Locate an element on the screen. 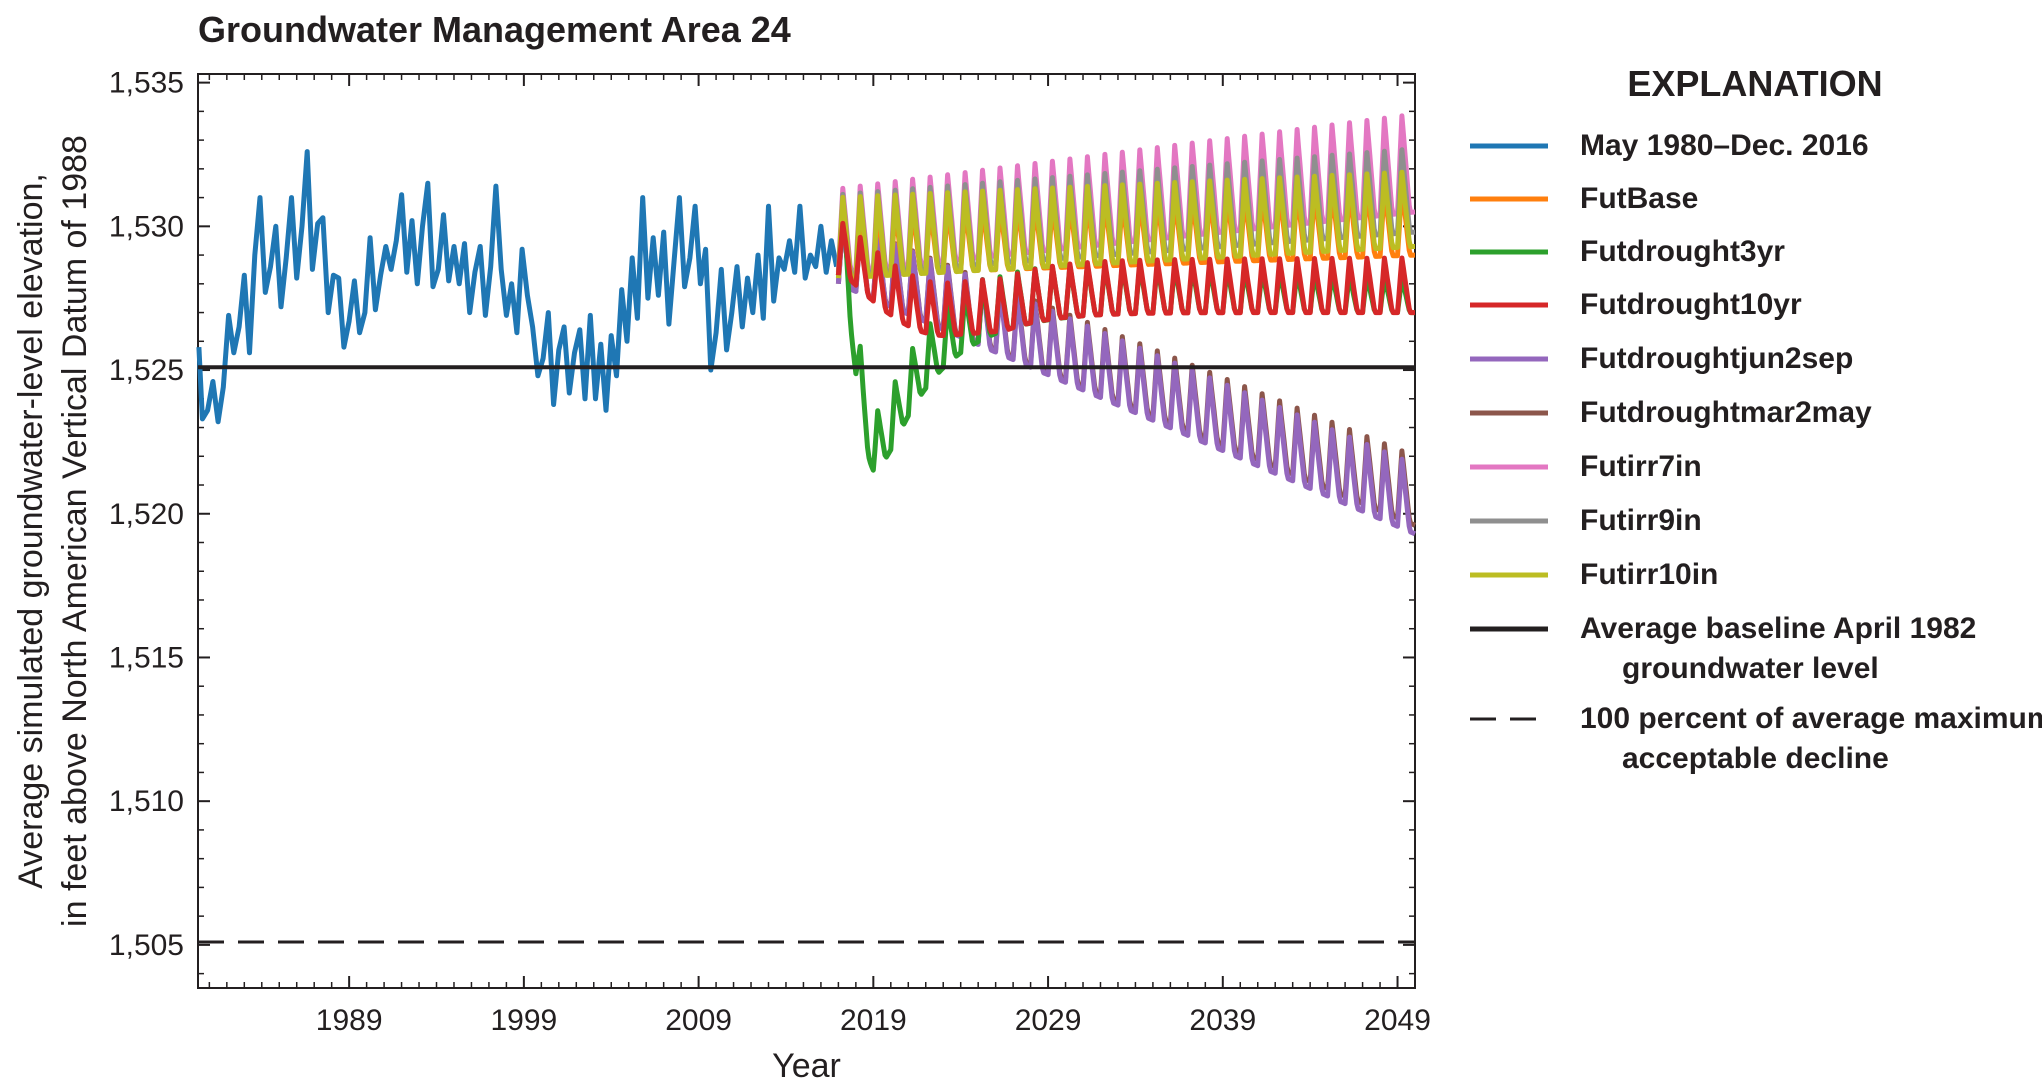  legend-label: Futirr9in is located at coordinates (1641, 520).